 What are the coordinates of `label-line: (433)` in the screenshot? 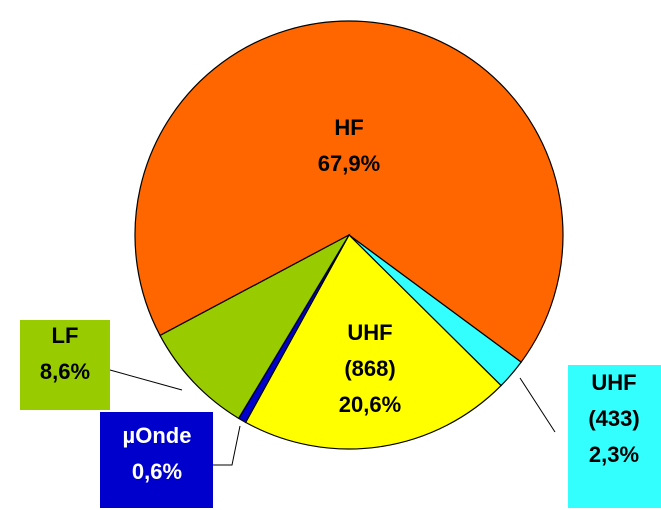 It's located at (613, 418).